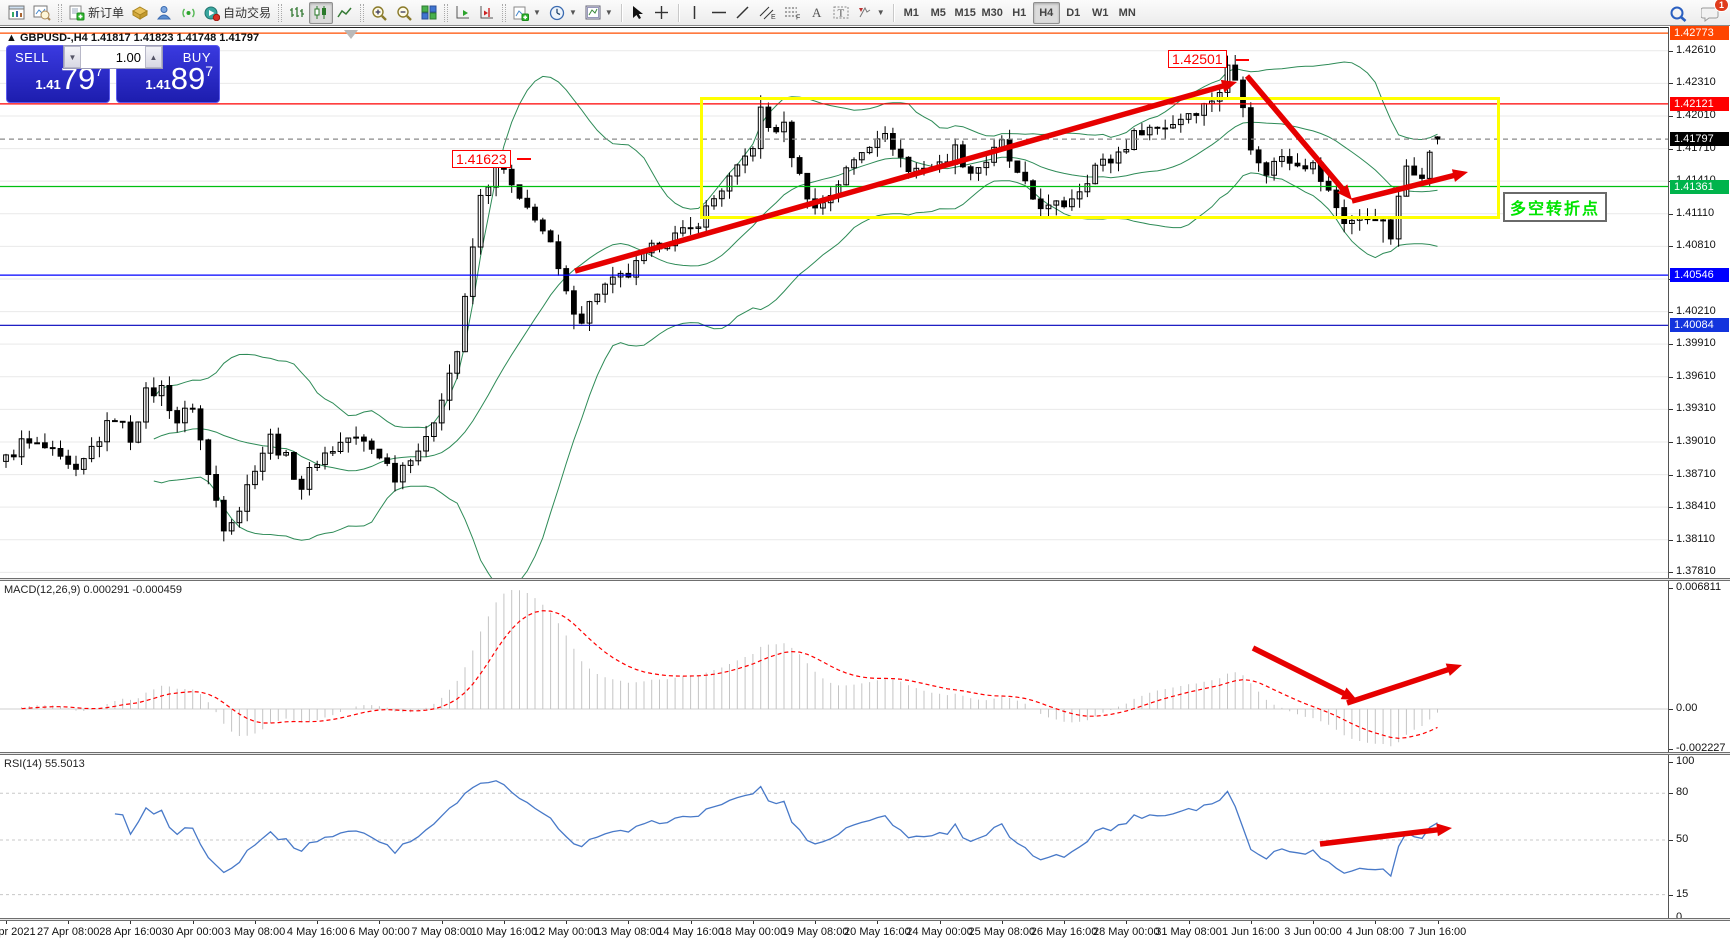  Describe the element at coordinates (1555, 207) in the screenshot. I see `annotation-turning-point-note: 多空转折点` at that location.